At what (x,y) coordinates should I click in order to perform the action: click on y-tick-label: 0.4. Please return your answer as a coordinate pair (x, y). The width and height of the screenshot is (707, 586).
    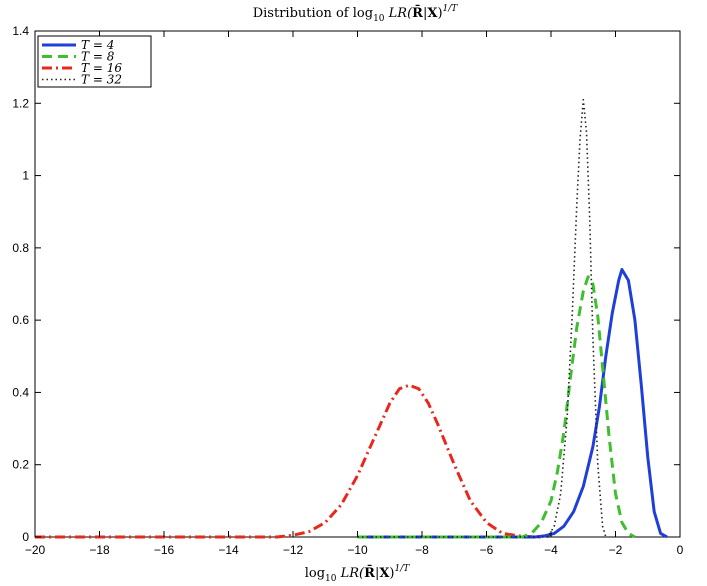
    Looking at the image, I should click on (20, 392).